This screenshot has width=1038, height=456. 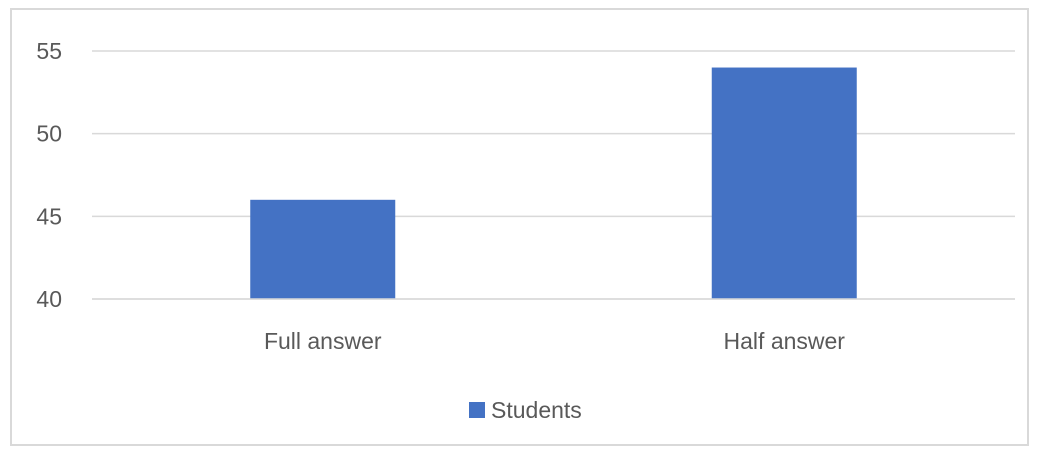 What do you see at coordinates (323, 249) in the screenshot?
I see `bar-full-answer` at bounding box center [323, 249].